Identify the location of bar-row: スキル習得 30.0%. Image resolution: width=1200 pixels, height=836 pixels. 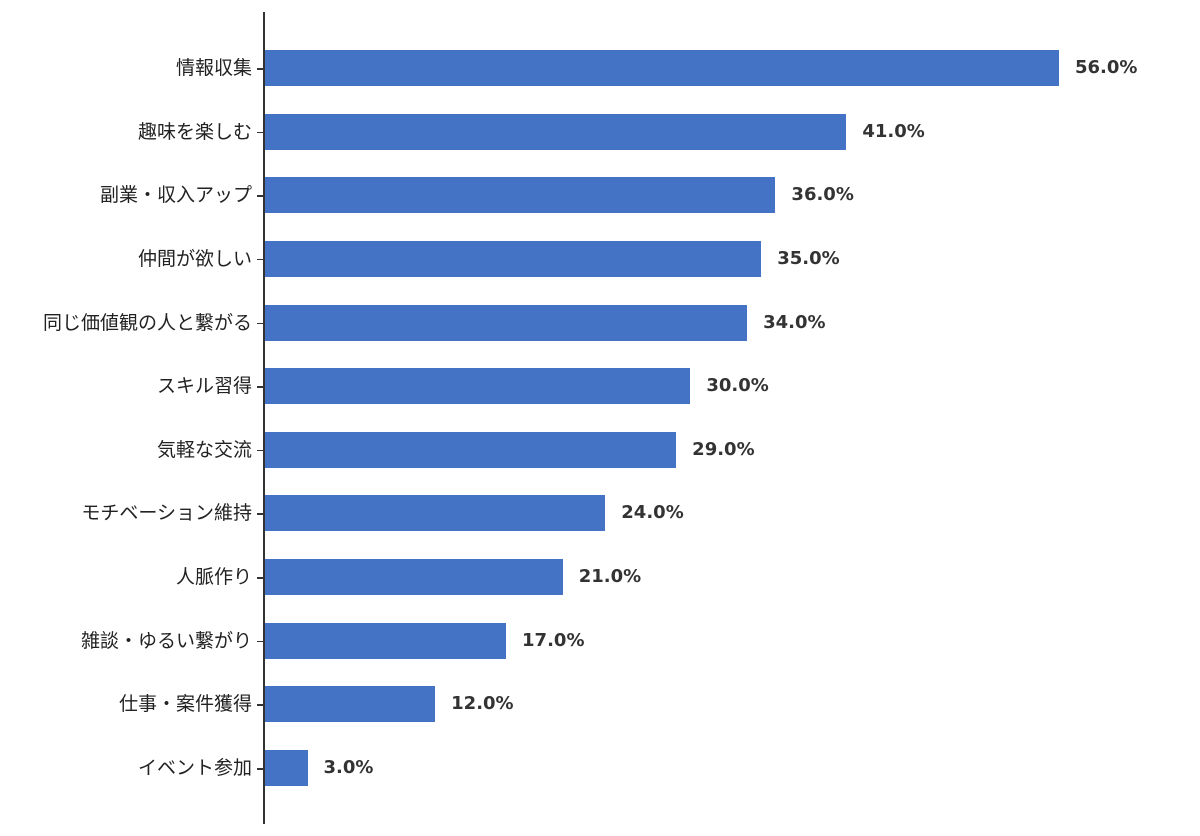
(600, 386).